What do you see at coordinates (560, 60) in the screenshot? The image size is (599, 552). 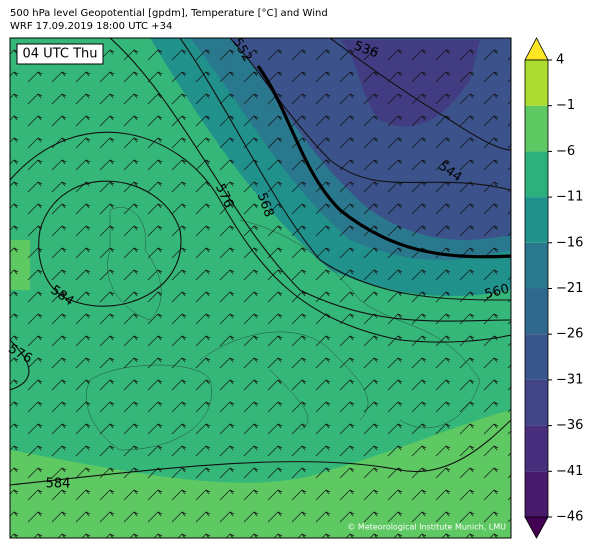 I see `colorbar-tick-label: 4` at bounding box center [560, 60].